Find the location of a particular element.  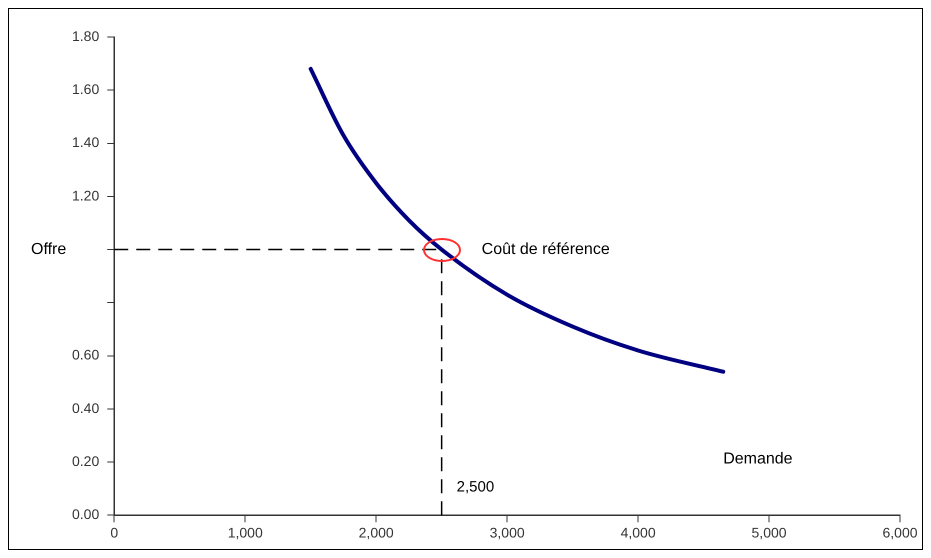

x-axis-title: Demande is located at coordinates (758, 459).